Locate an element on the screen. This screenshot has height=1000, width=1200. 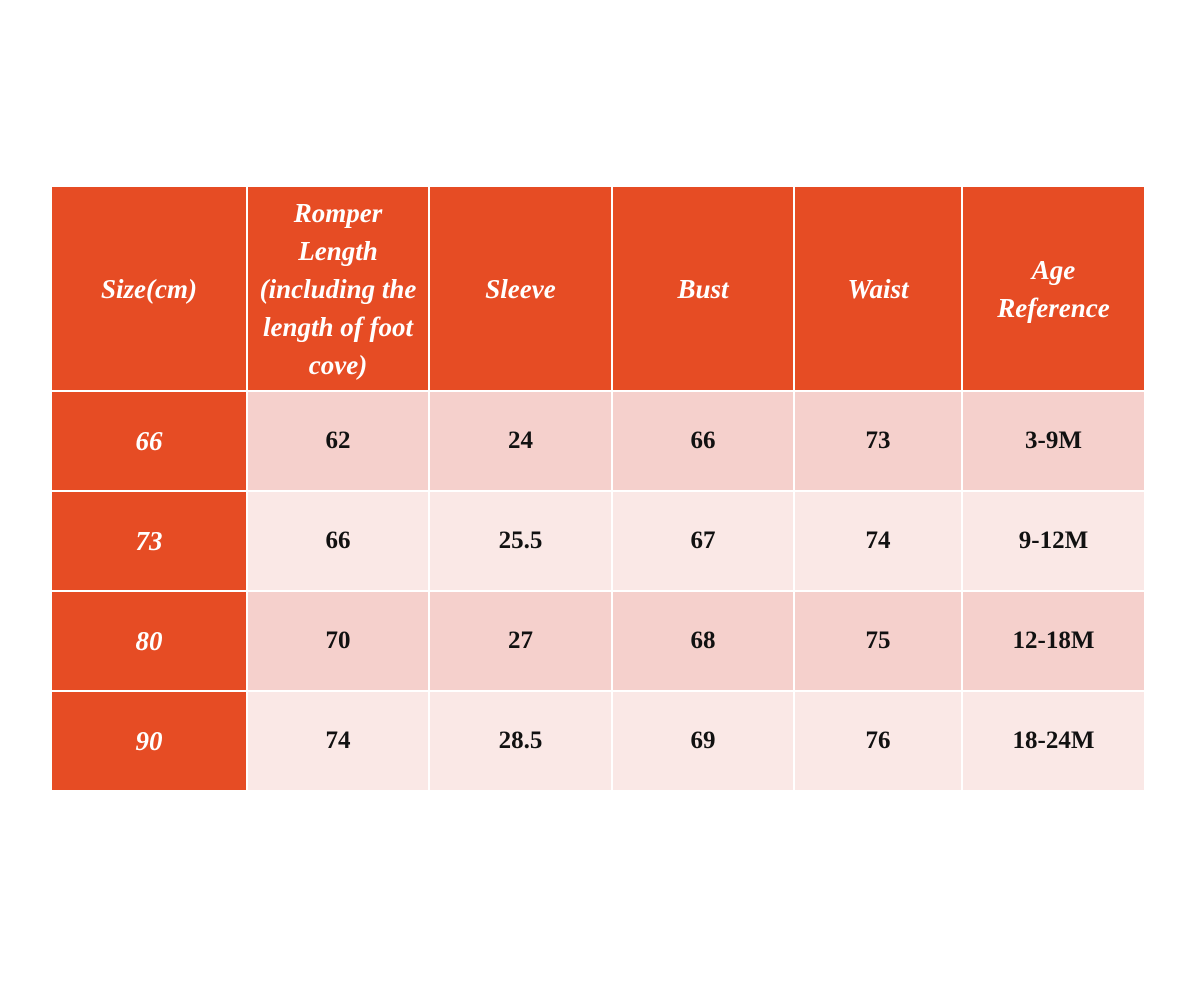
size-cell: 80 is located at coordinates (149, 641).